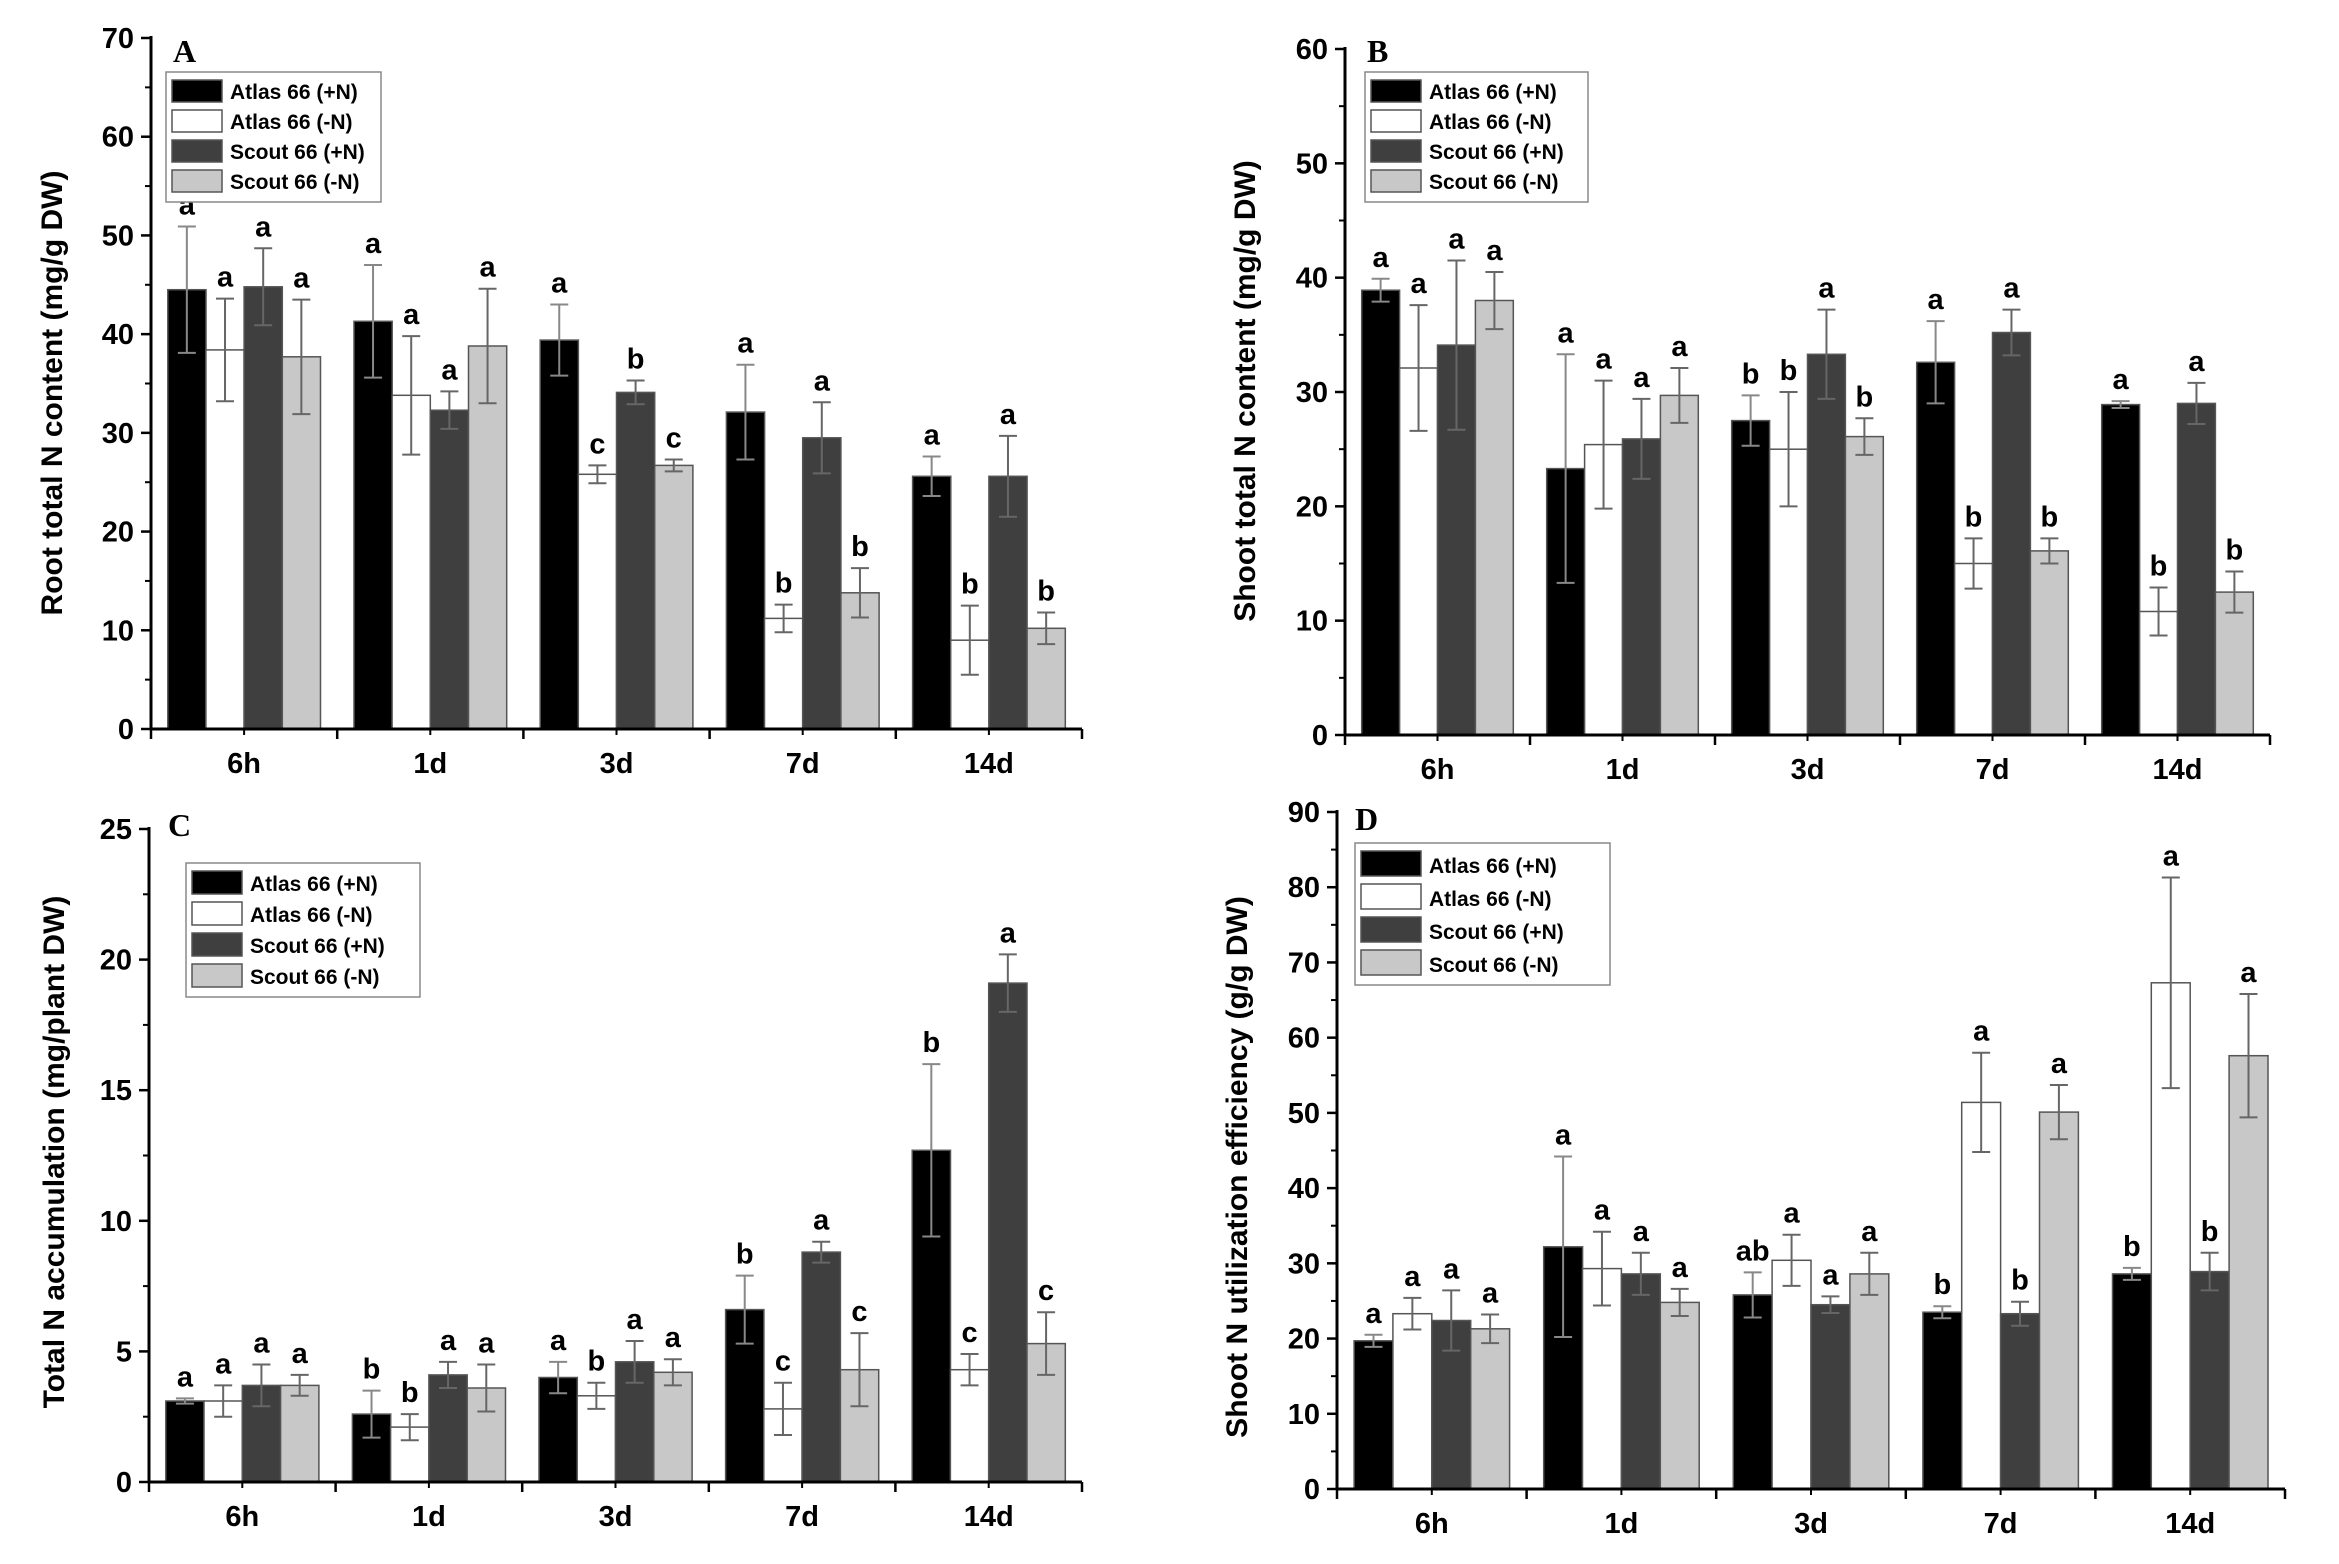 The height and width of the screenshot is (1564, 2339). I want to click on bar-atlas-66-n-14d, so click(2132, 1381).